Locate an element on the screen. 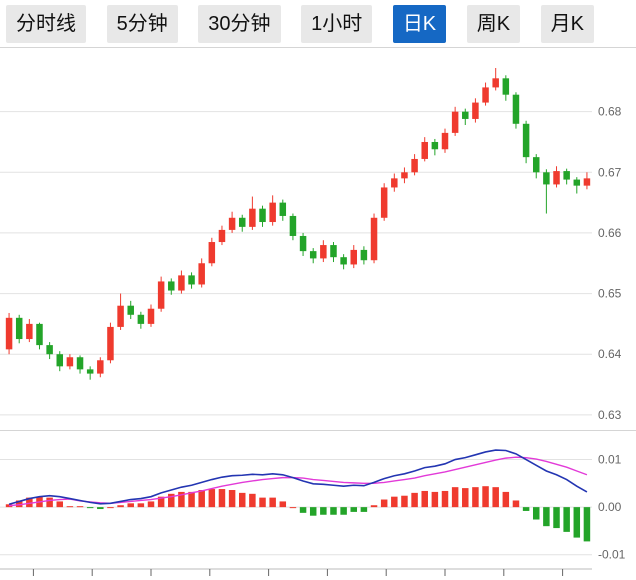 The height and width of the screenshot is (580, 636). tab-monthly-k: 月K is located at coordinates (567, 23).